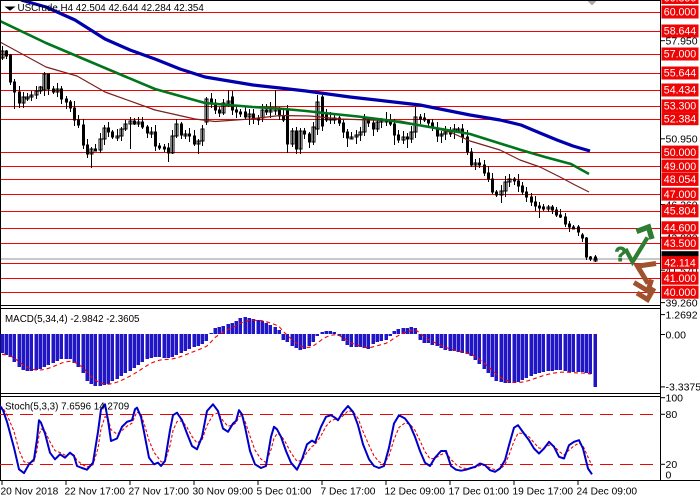 The width and height of the screenshot is (700, 500). Describe the element at coordinates (607, 492) in the screenshot. I see `svg-text: 24 Dec 09:00` at that location.